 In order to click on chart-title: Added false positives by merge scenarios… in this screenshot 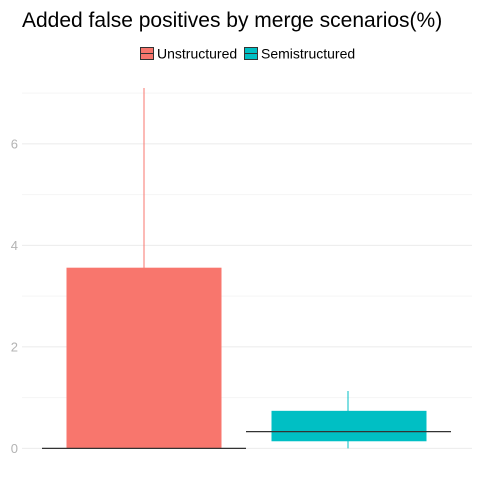, I will do `click(232, 20)`.